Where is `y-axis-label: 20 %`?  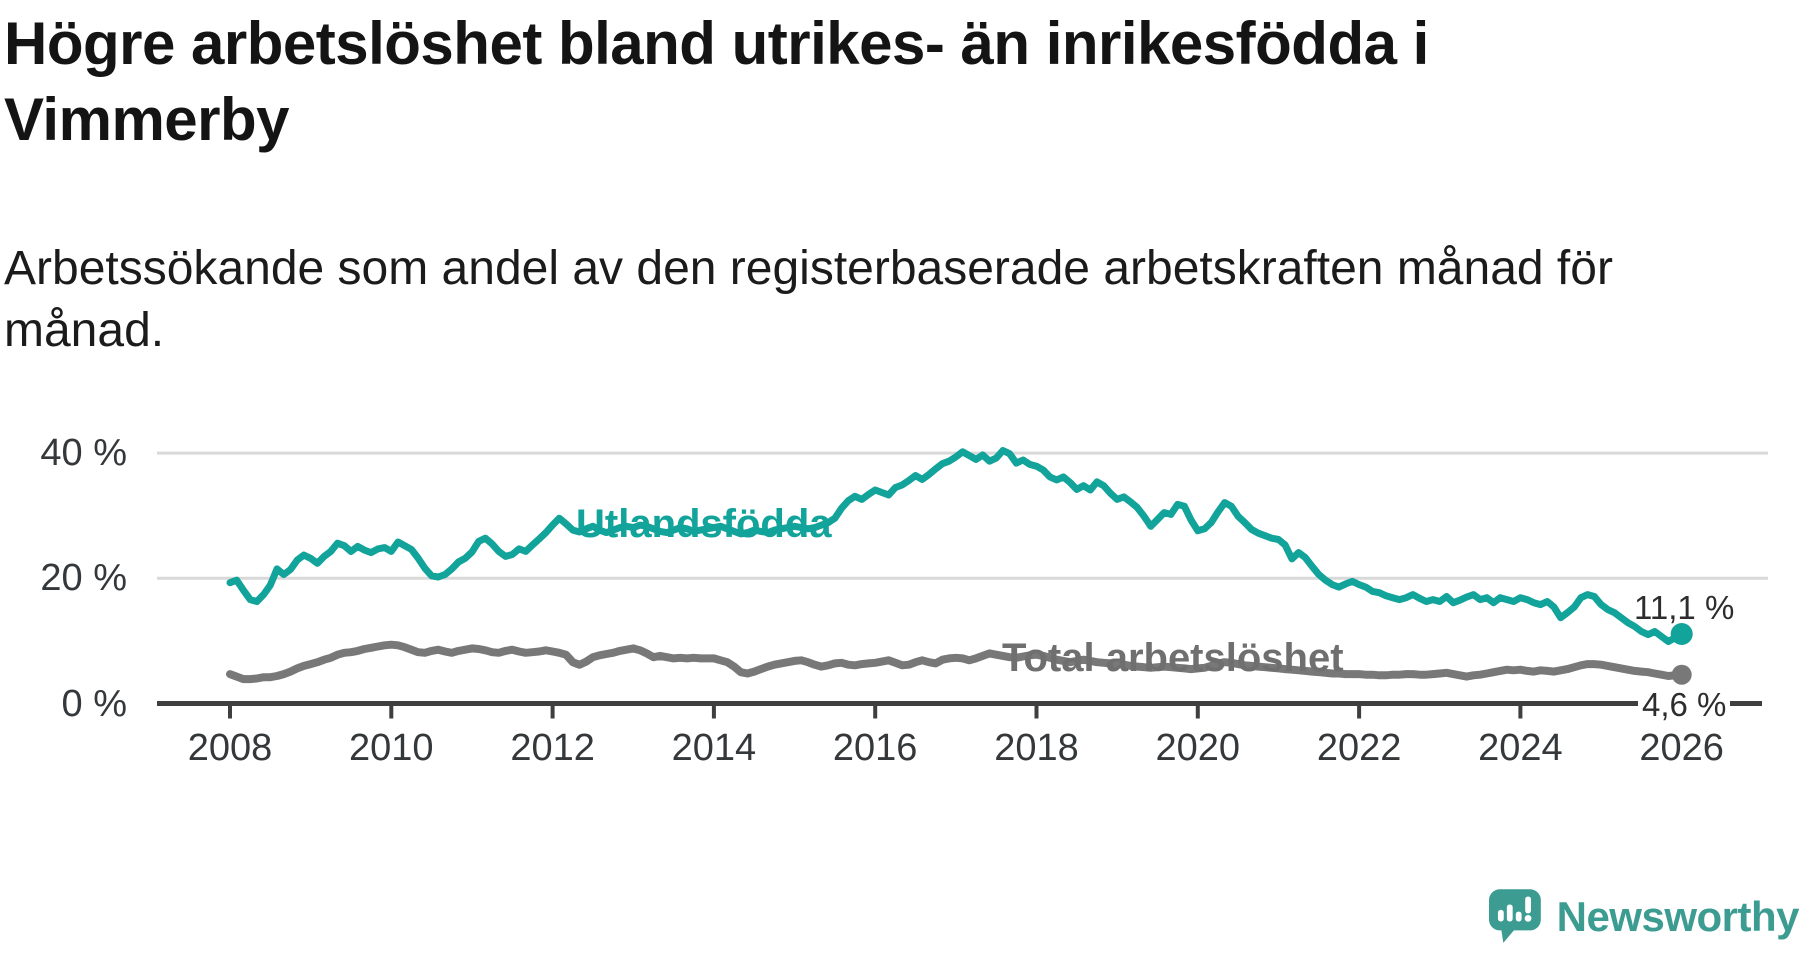 y-axis-label: 20 % is located at coordinates (83, 578).